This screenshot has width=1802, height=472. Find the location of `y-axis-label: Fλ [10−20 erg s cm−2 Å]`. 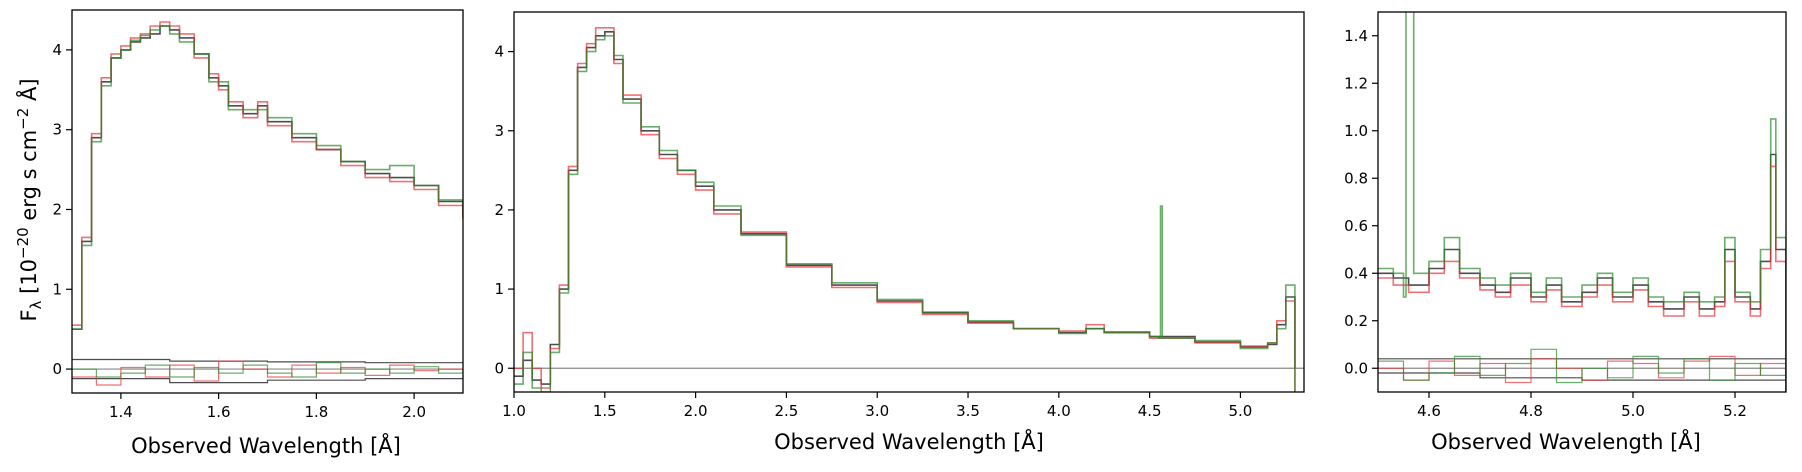

y-axis-label: Fλ [10−20 erg s cm−2 Å] is located at coordinates (29, 199).